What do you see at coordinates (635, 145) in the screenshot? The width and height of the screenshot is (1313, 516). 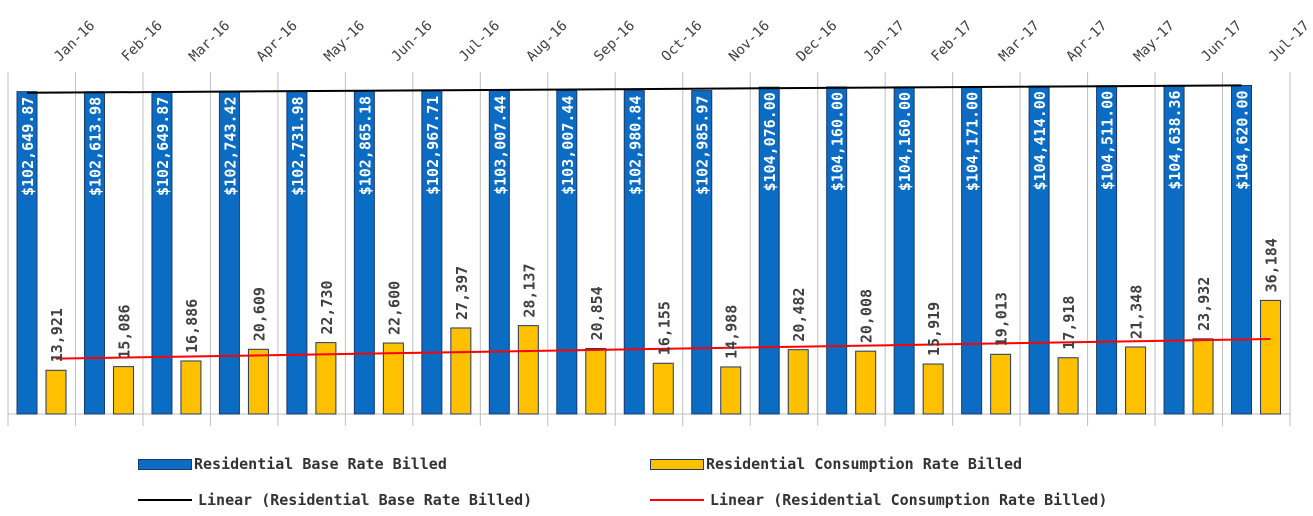 I see `data-label-base-rate: $102,980.84` at bounding box center [635, 145].